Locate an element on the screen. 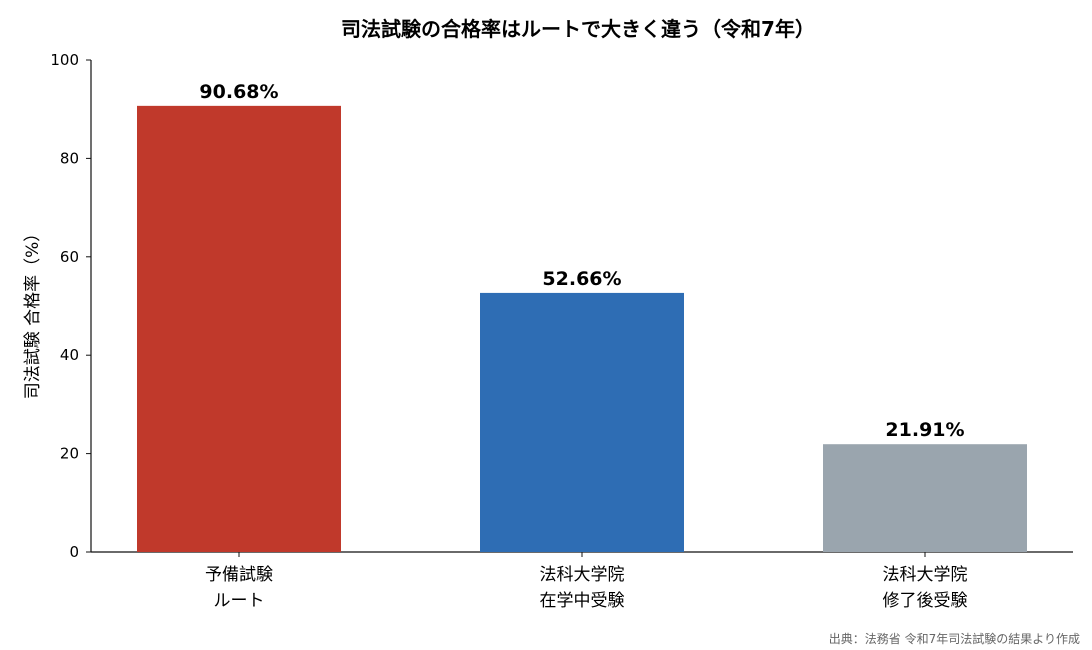  y-tick-label: 100 is located at coordinates (64, 60).